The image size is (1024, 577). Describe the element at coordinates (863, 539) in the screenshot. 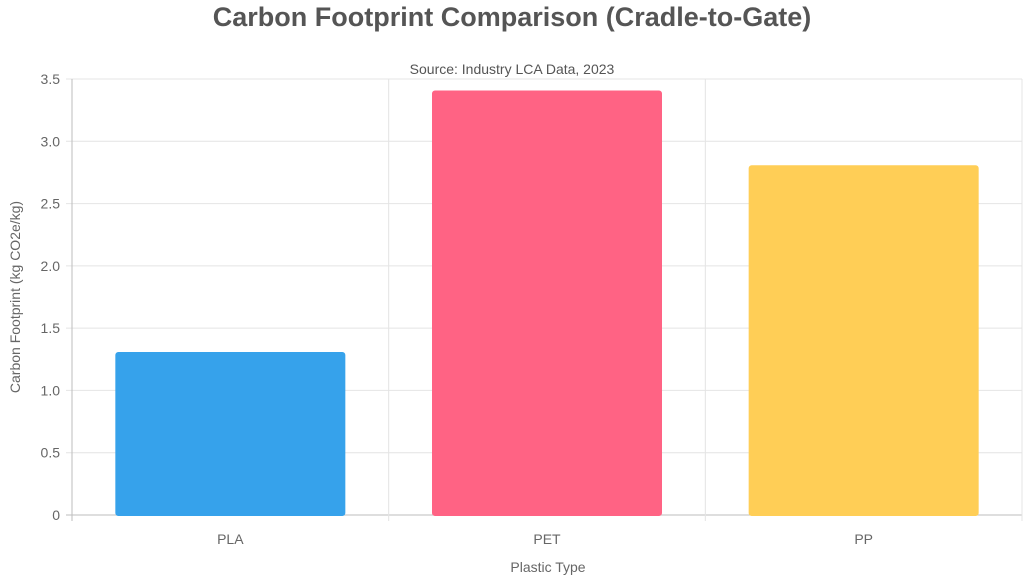

I see `x-tick-label: PP` at that location.